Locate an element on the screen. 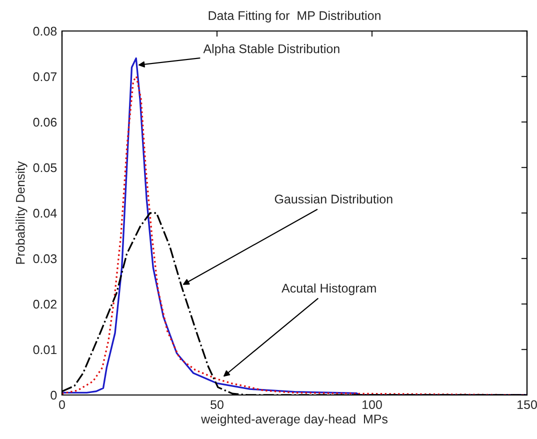 The height and width of the screenshot is (439, 537). y-tick-label: 0.03 is located at coordinates (45, 259).